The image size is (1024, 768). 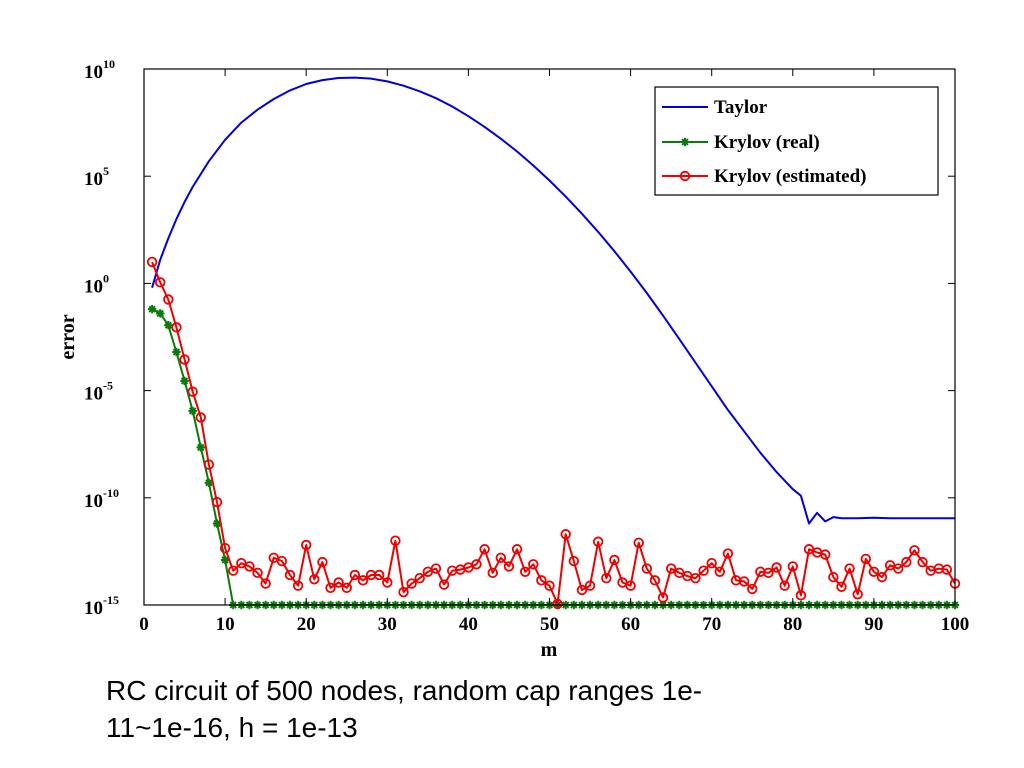 What do you see at coordinates (873, 624) in the screenshot?
I see `x-tick-label: 90` at bounding box center [873, 624].